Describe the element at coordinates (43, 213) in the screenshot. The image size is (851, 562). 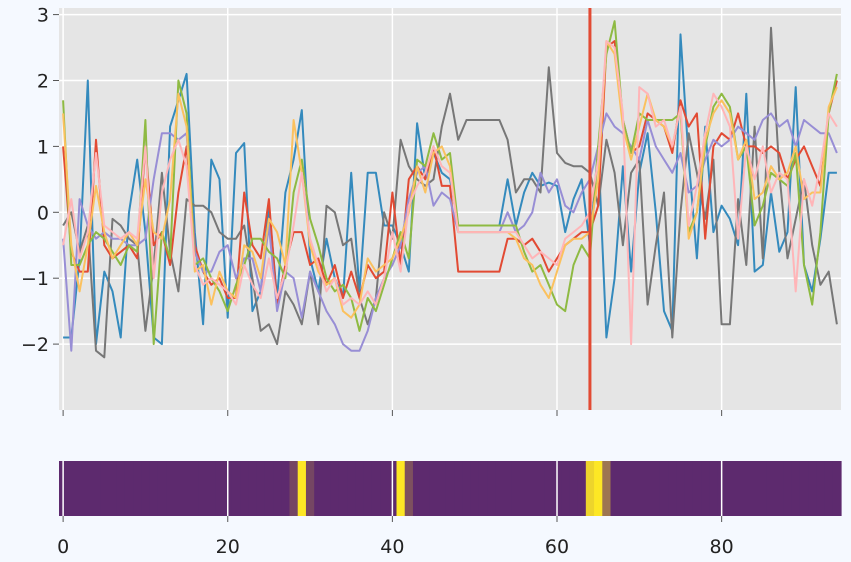
I see `y-tick-label: 0` at that location.